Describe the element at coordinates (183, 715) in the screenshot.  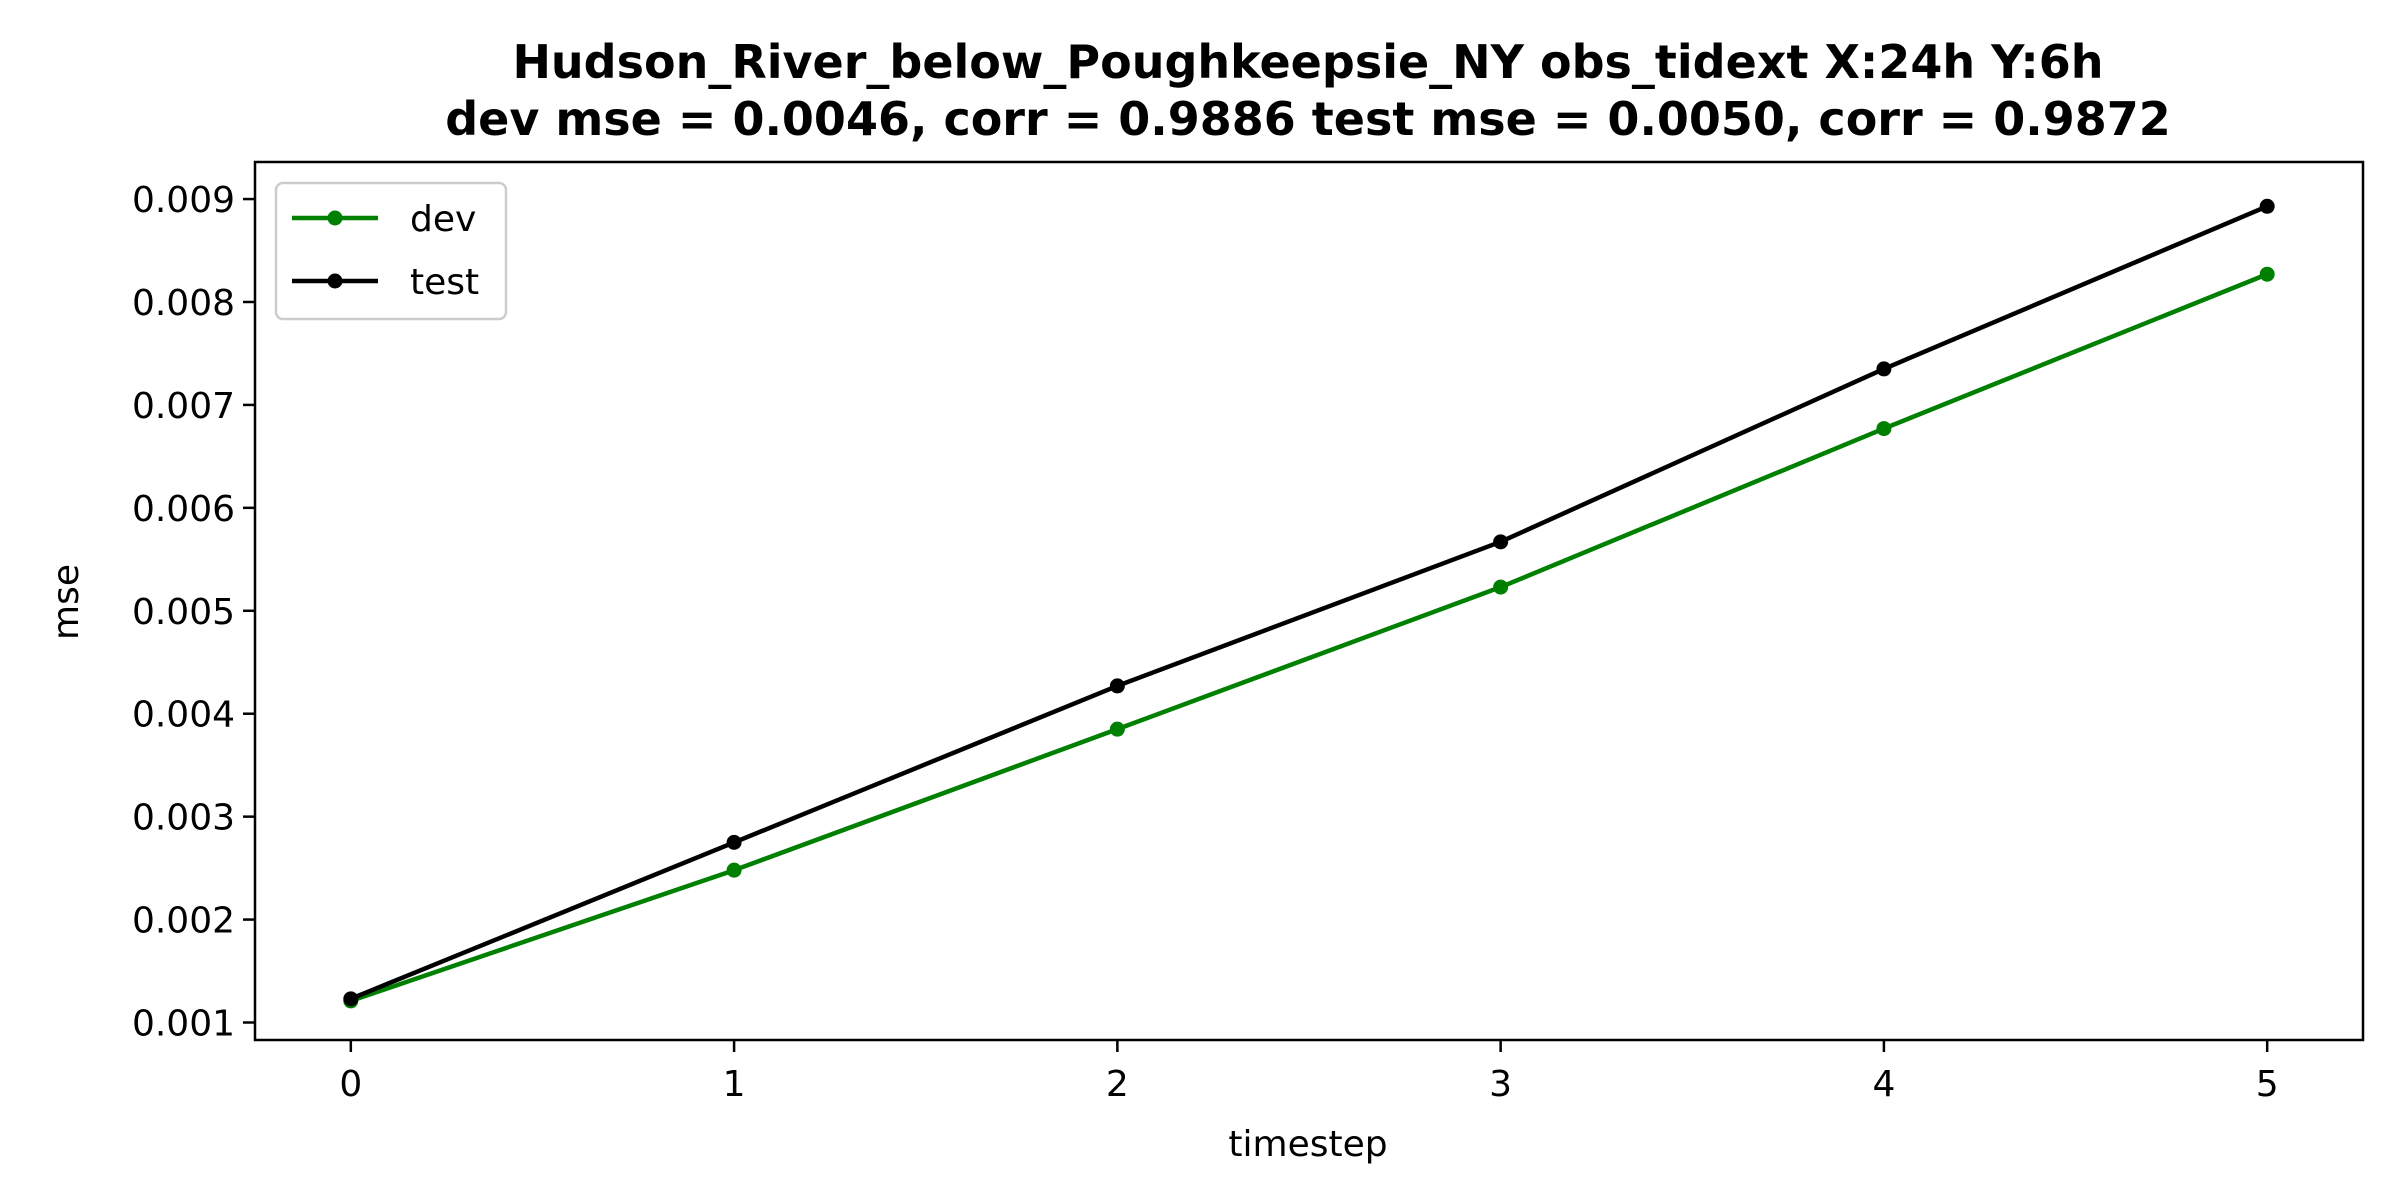
I see `y-tick-label: 0.004` at that location.